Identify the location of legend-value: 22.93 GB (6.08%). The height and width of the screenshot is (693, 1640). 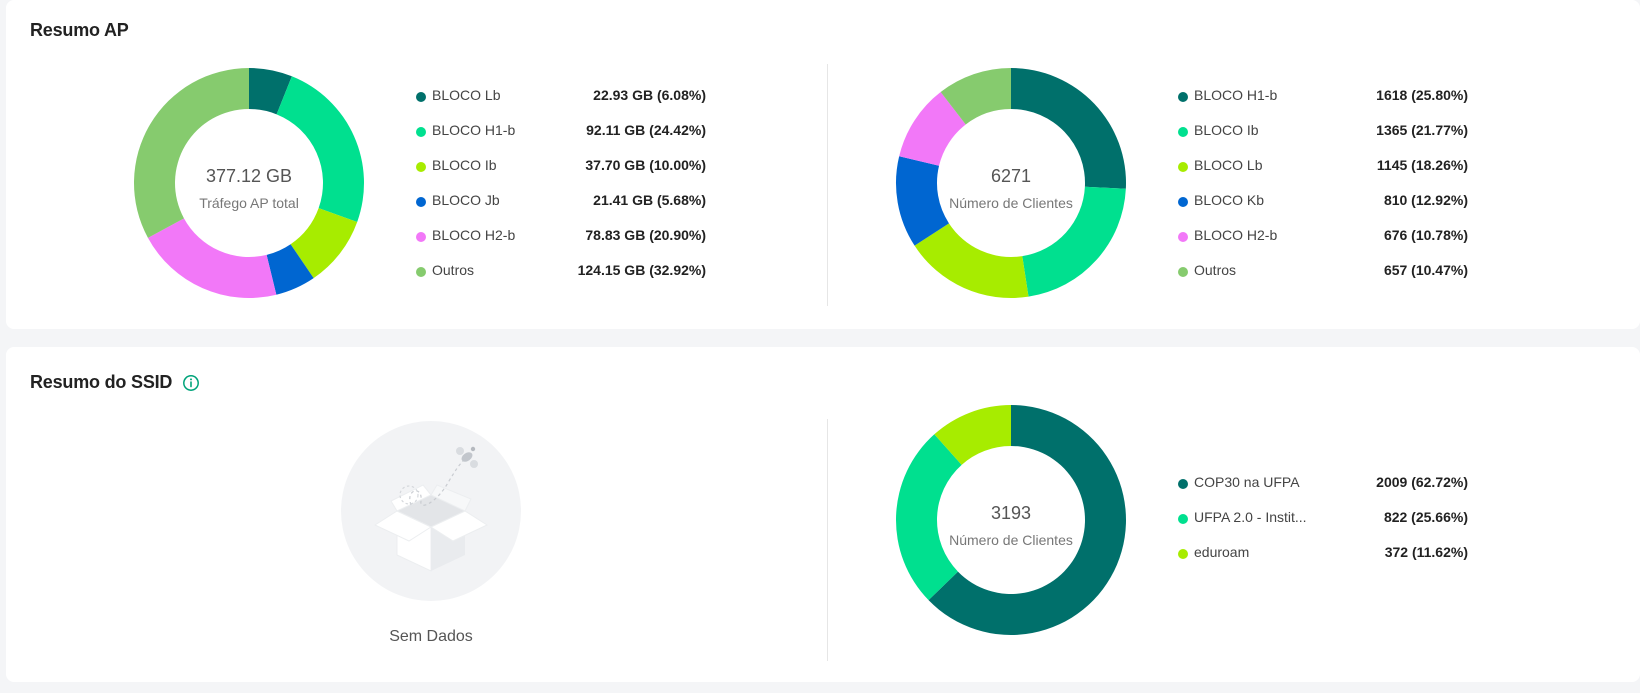
(649, 95).